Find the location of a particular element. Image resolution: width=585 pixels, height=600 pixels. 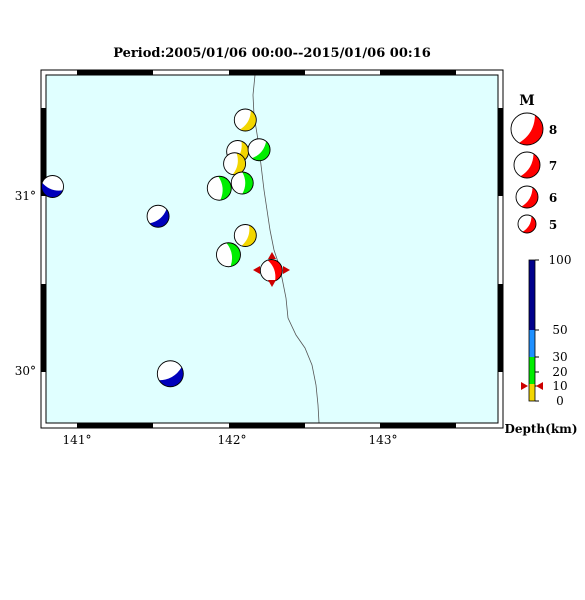

marker-arrow-right is located at coordinates (286, 270).